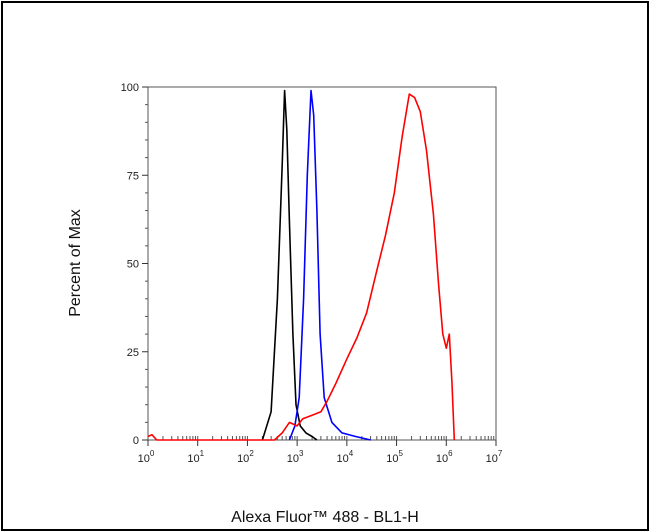 The image size is (650, 532). I want to click on x-tick-label: 10⁰, so click(146, 457).